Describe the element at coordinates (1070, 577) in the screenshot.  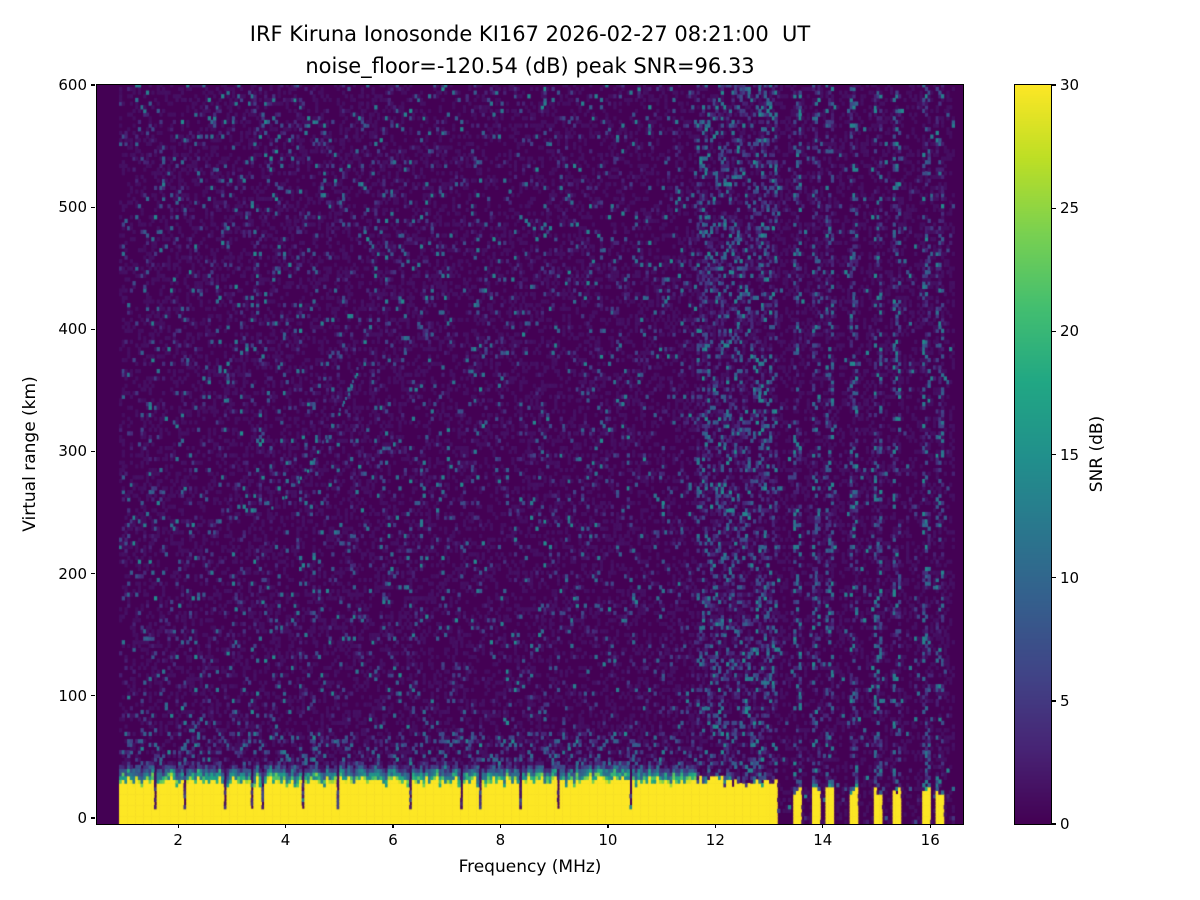
I see `colorbar-tick-label: 10` at that location.